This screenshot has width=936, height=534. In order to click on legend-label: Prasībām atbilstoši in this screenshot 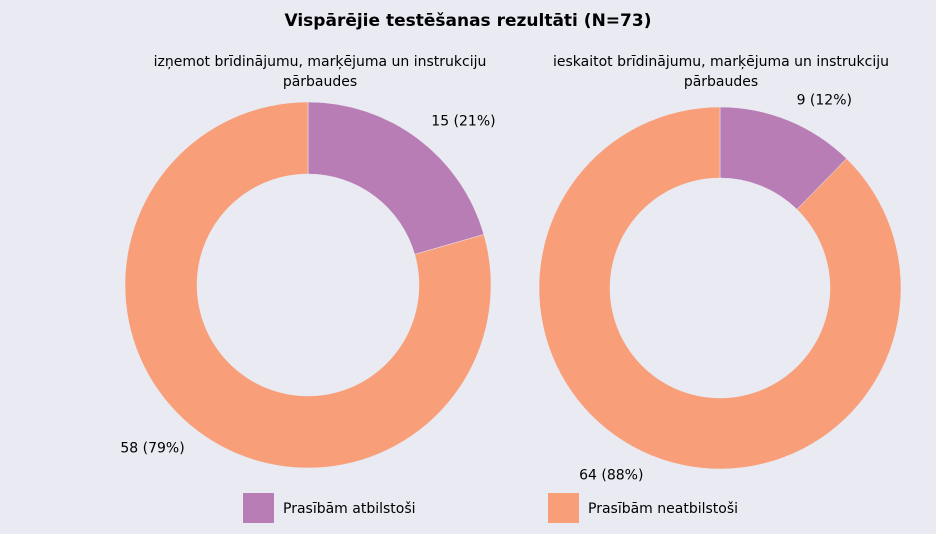, I will do `click(349, 509)`.